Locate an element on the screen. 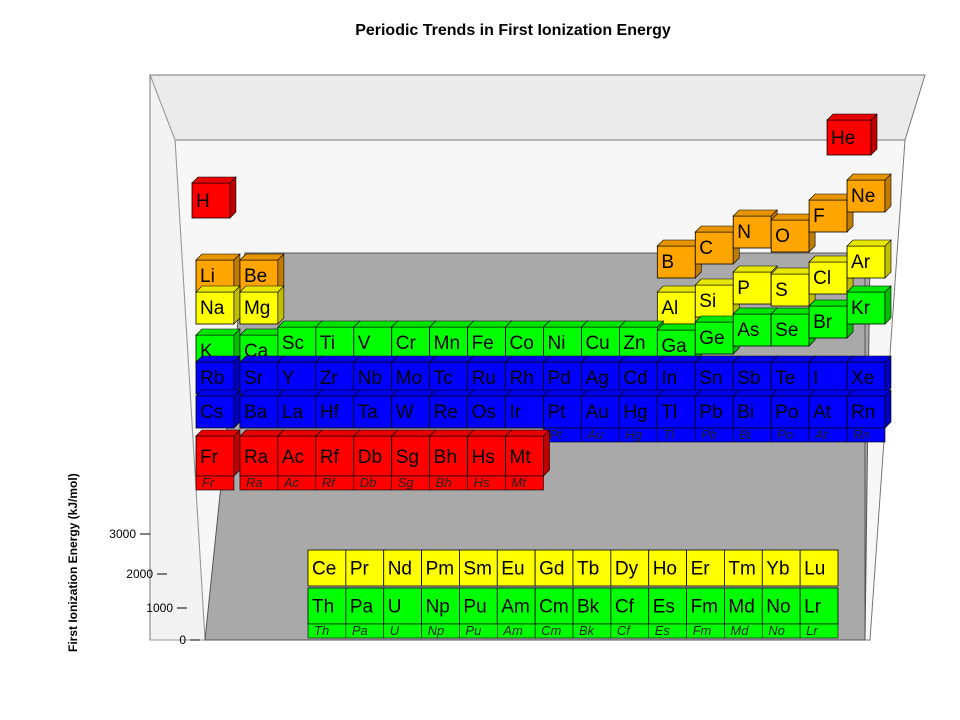 The height and width of the screenshot is (720, 960). element-label: Zn is located at coordinates (634, 343).